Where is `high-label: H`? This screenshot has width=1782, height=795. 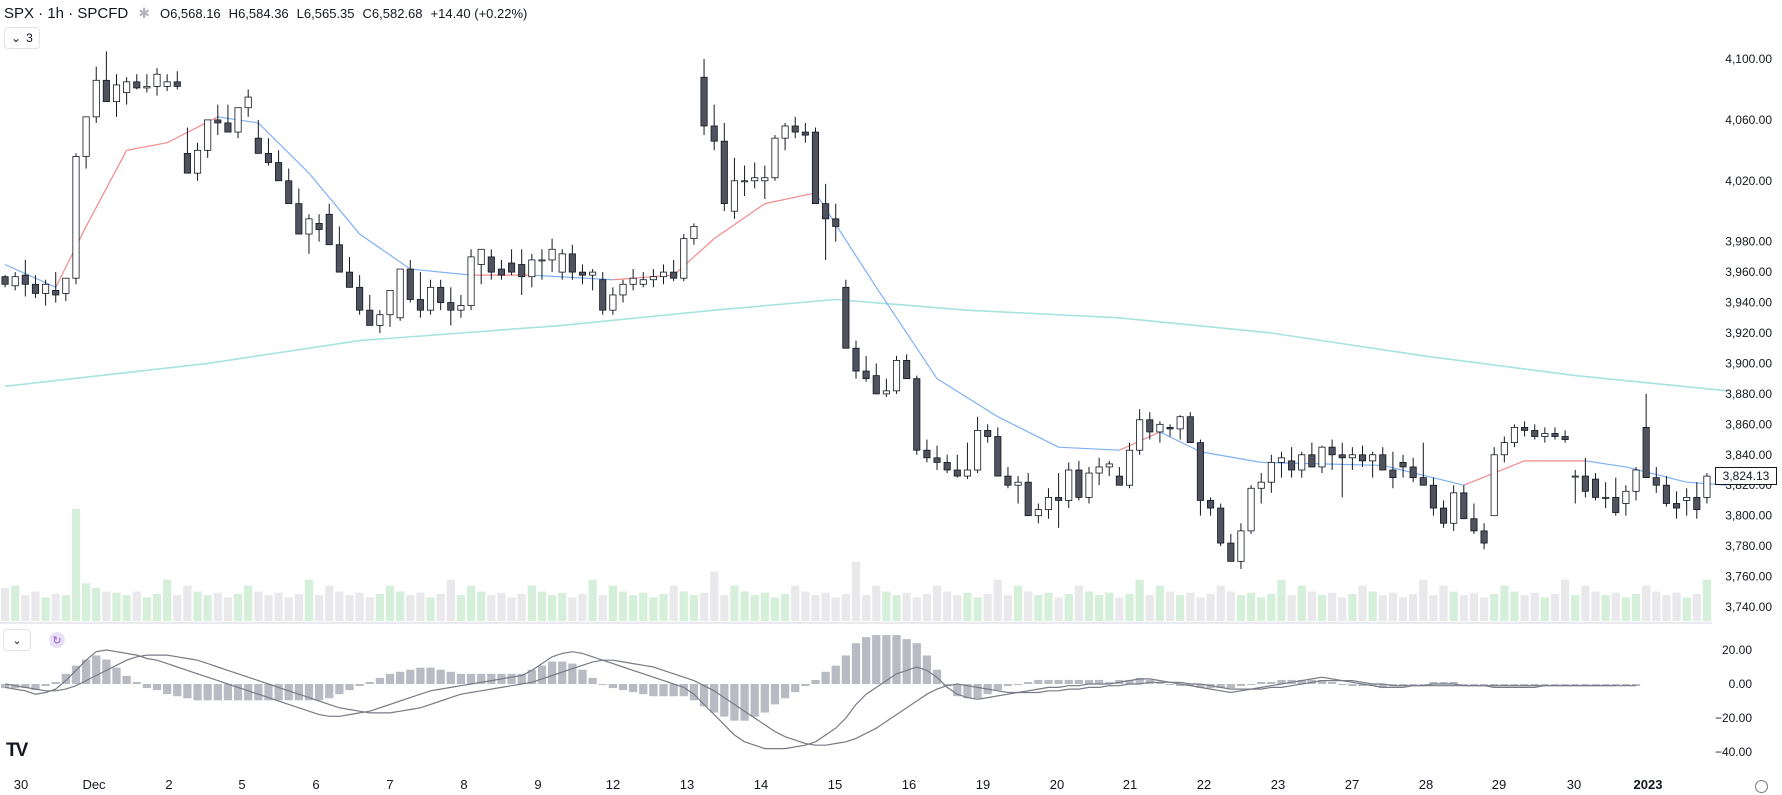 high-label: H is located at coordinates (233, 13).